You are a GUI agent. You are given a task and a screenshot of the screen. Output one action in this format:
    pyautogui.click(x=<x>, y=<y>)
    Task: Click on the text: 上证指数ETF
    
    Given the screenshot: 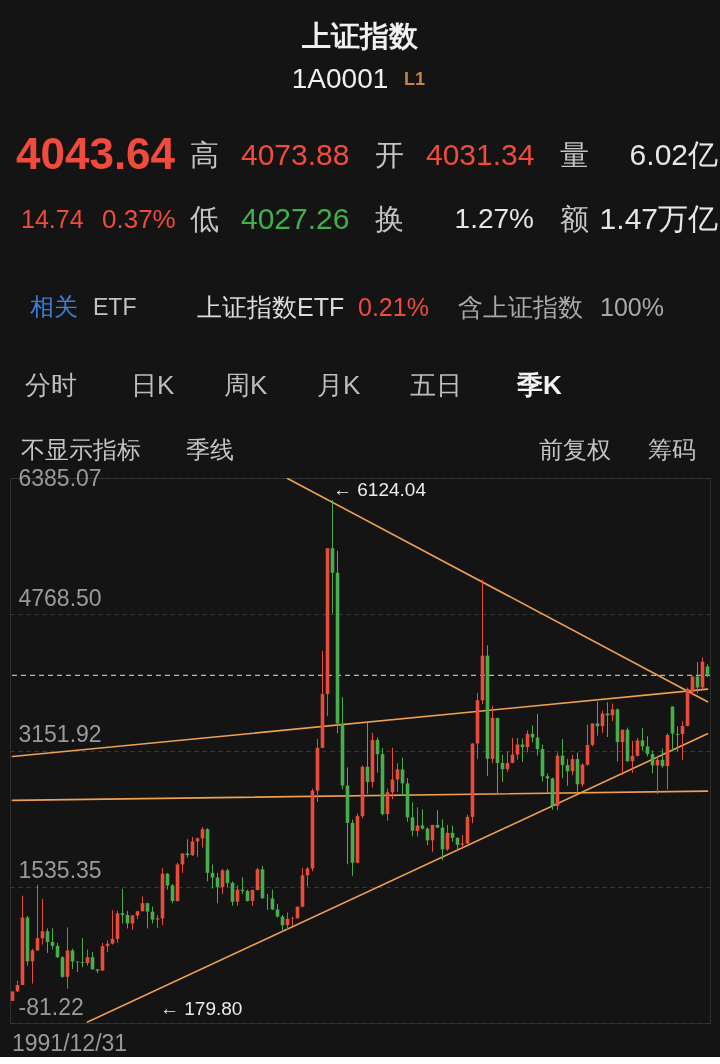 What is the action you would take?
    pyautogui.click(x=271, y=307)
    